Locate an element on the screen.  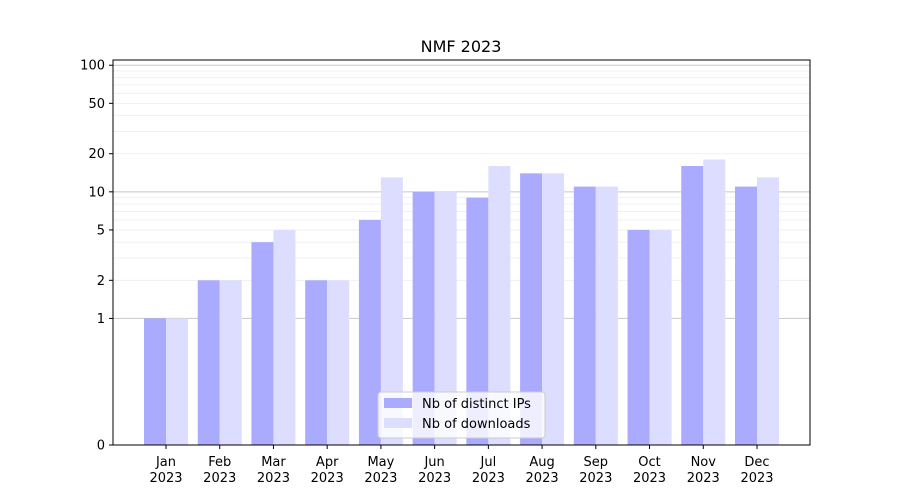
x-tick-label-month: Jun is located at coordinates (433, 462).